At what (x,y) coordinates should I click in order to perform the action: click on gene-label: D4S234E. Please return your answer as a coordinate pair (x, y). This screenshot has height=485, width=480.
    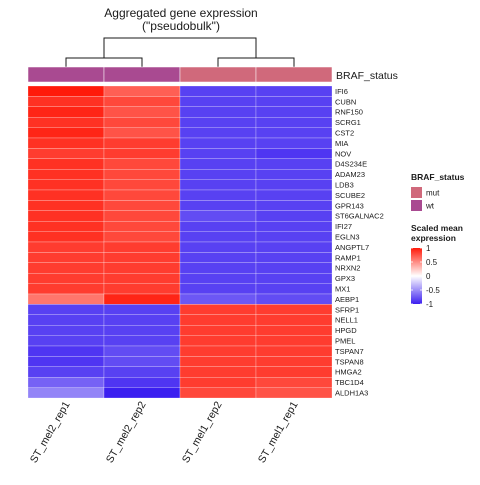
    Looking at the image, I should click on (351, 164).